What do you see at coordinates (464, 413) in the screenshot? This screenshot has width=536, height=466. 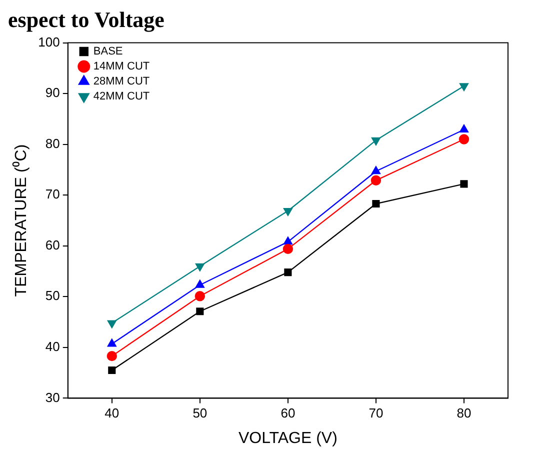 I see `x-tick-label: 80` at bounding box center [464, 413].